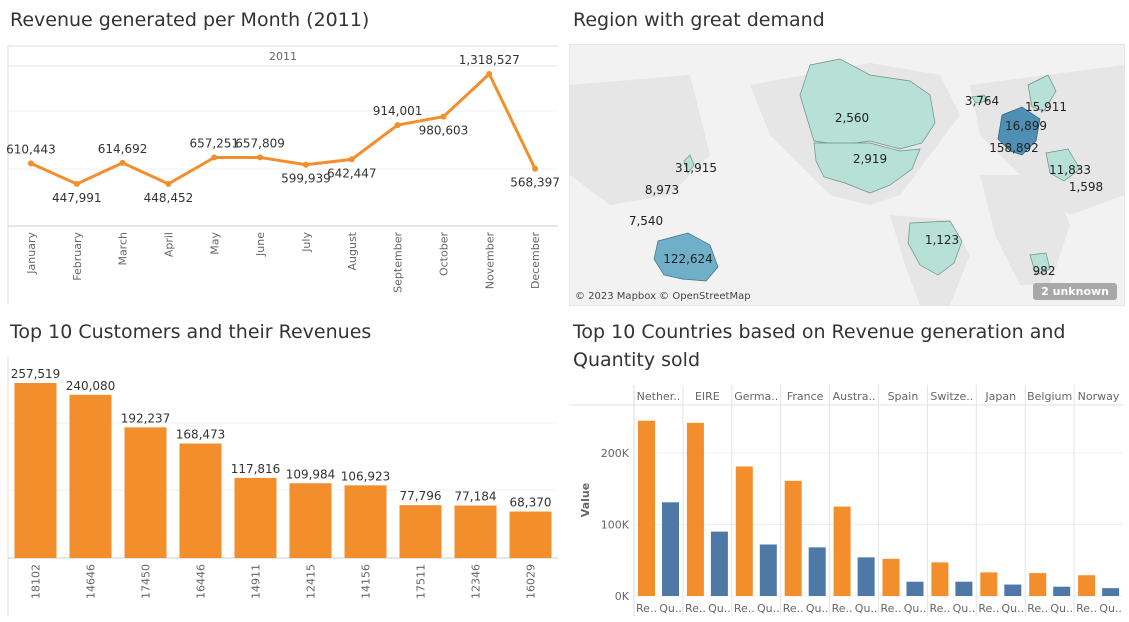 The width and height of the screenshot is (1129, 622). I want to click on region-canada, so click(867, 104).